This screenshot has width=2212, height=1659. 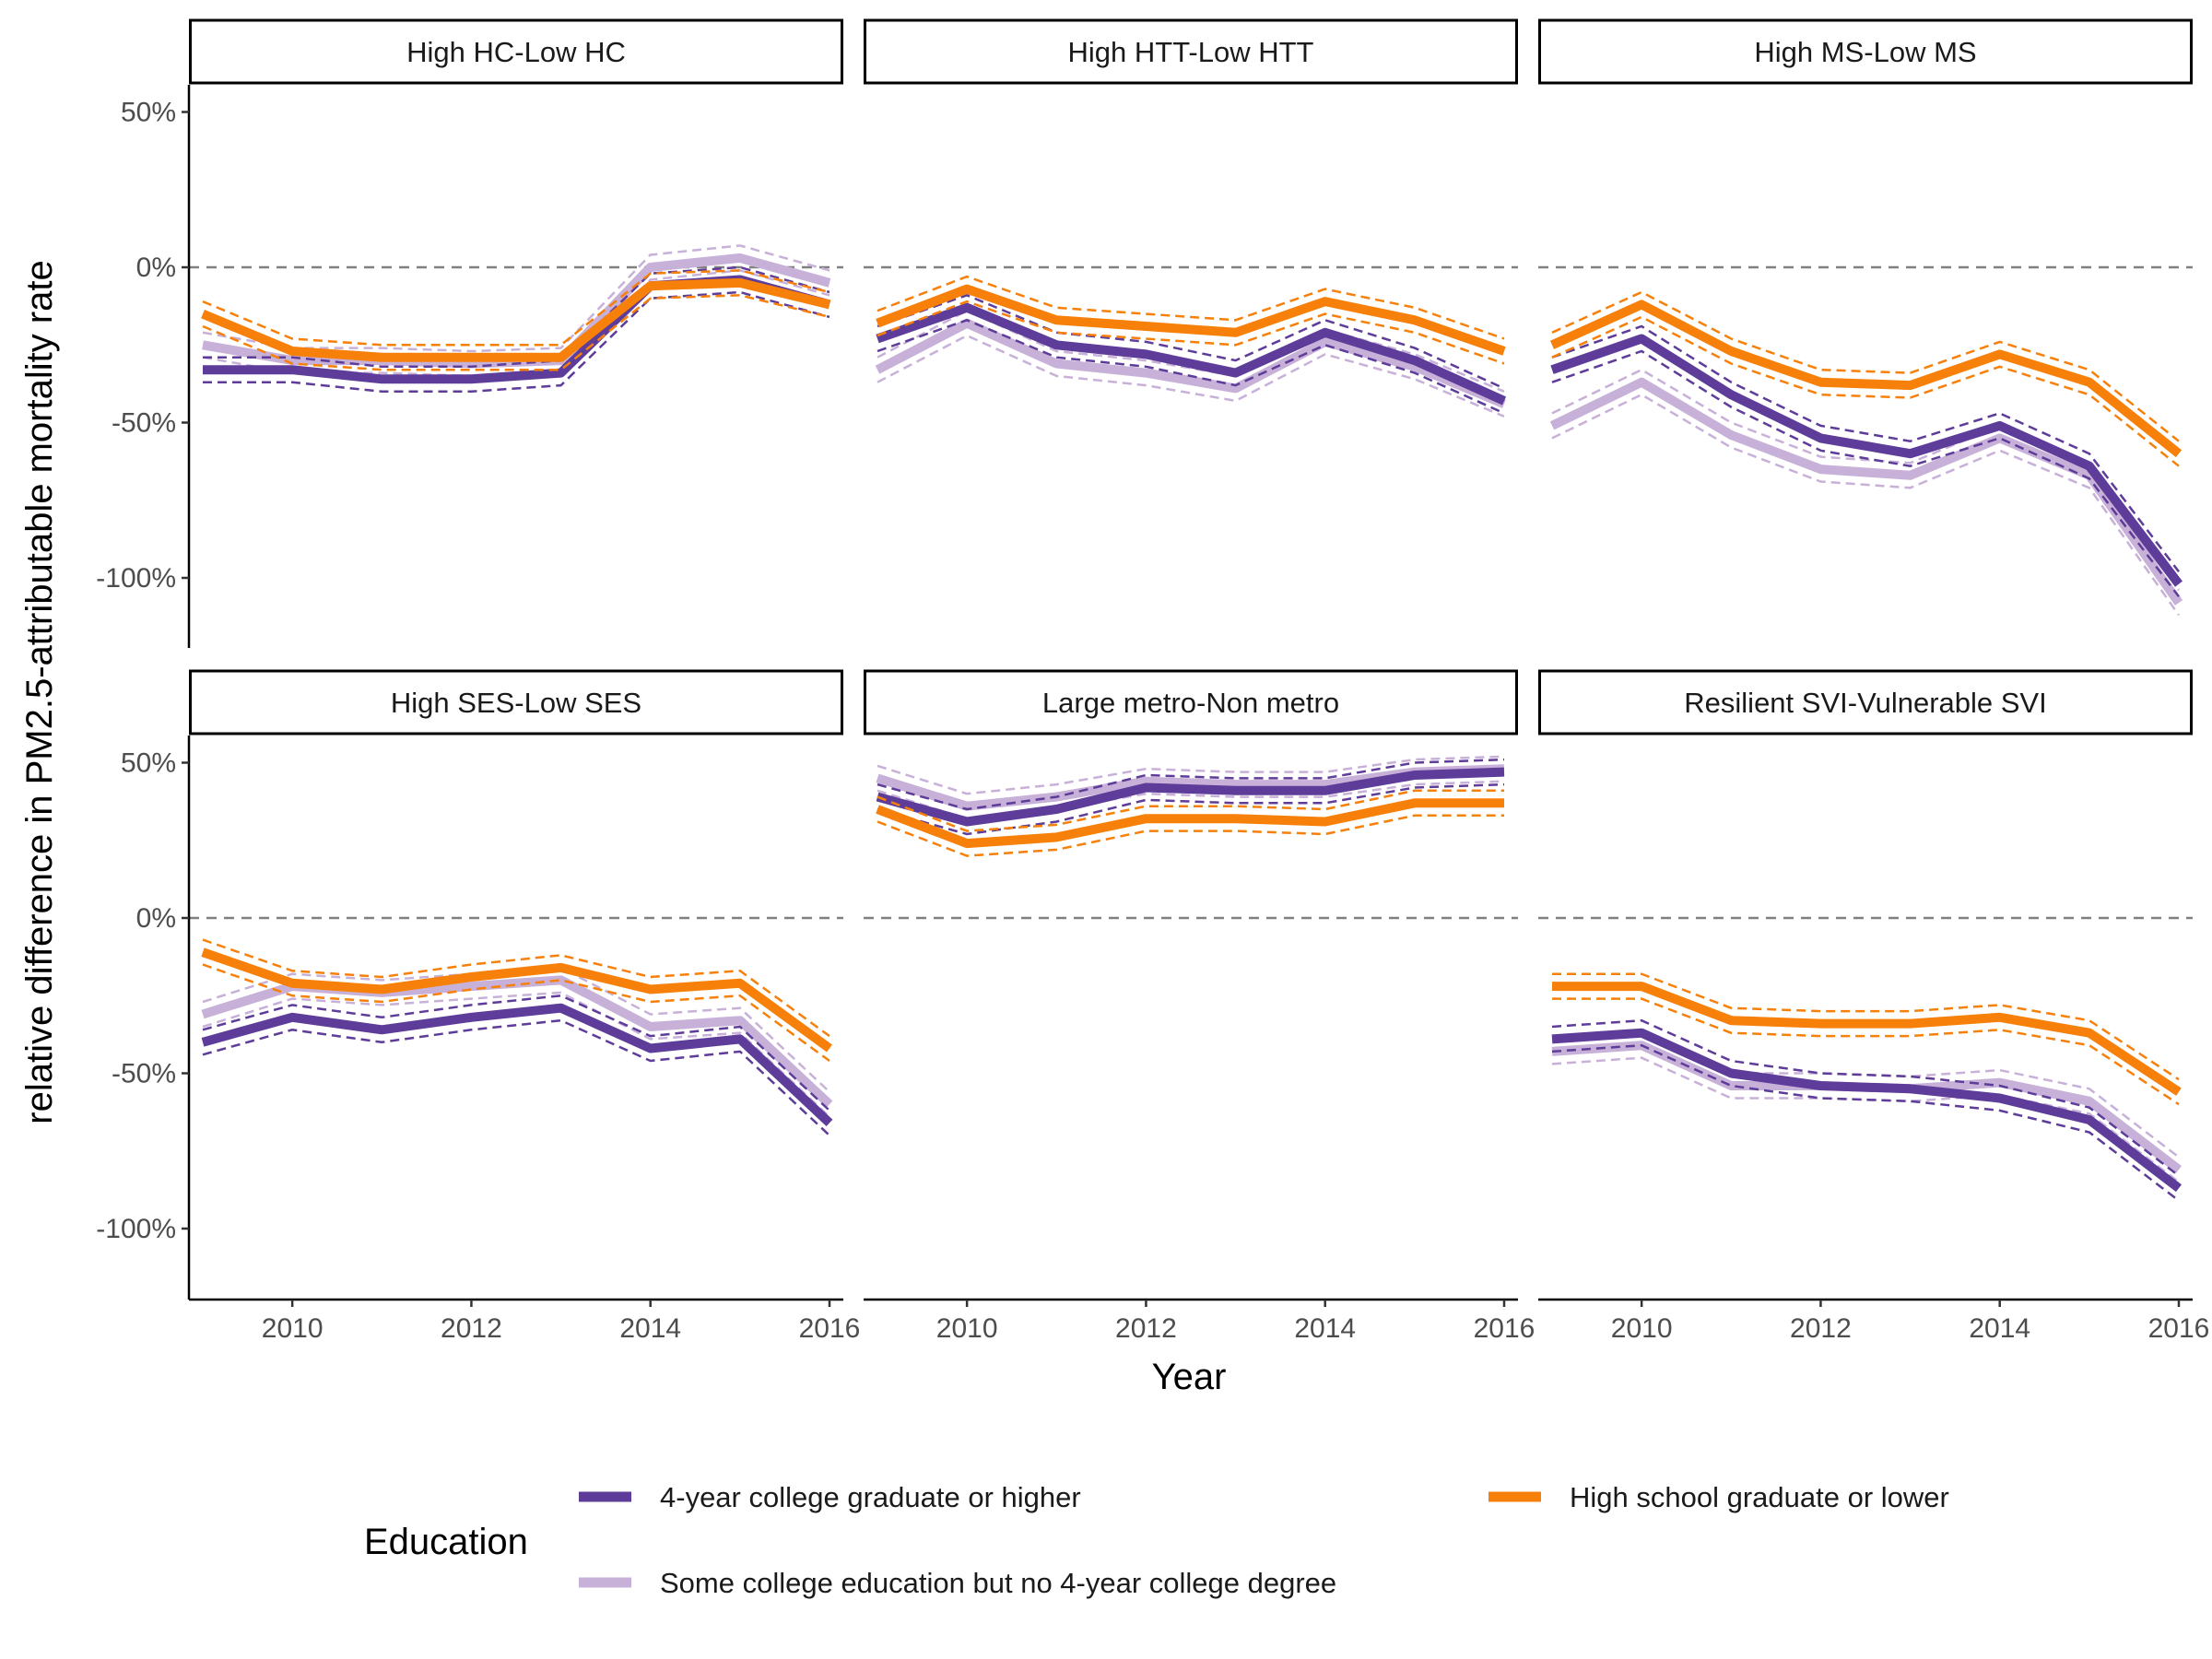 I want to click on panel-3: High MS-Low MS, so click(x=1865, y=317).